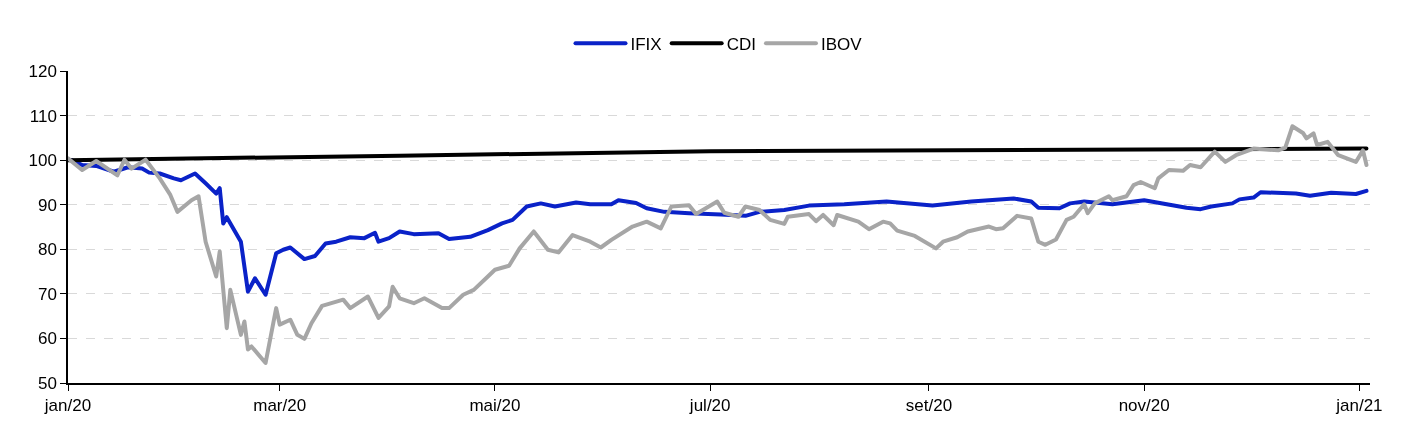 This screenshot has height=430, width=1418. I want to click on y-tick-label: 70, so click(47, 294).